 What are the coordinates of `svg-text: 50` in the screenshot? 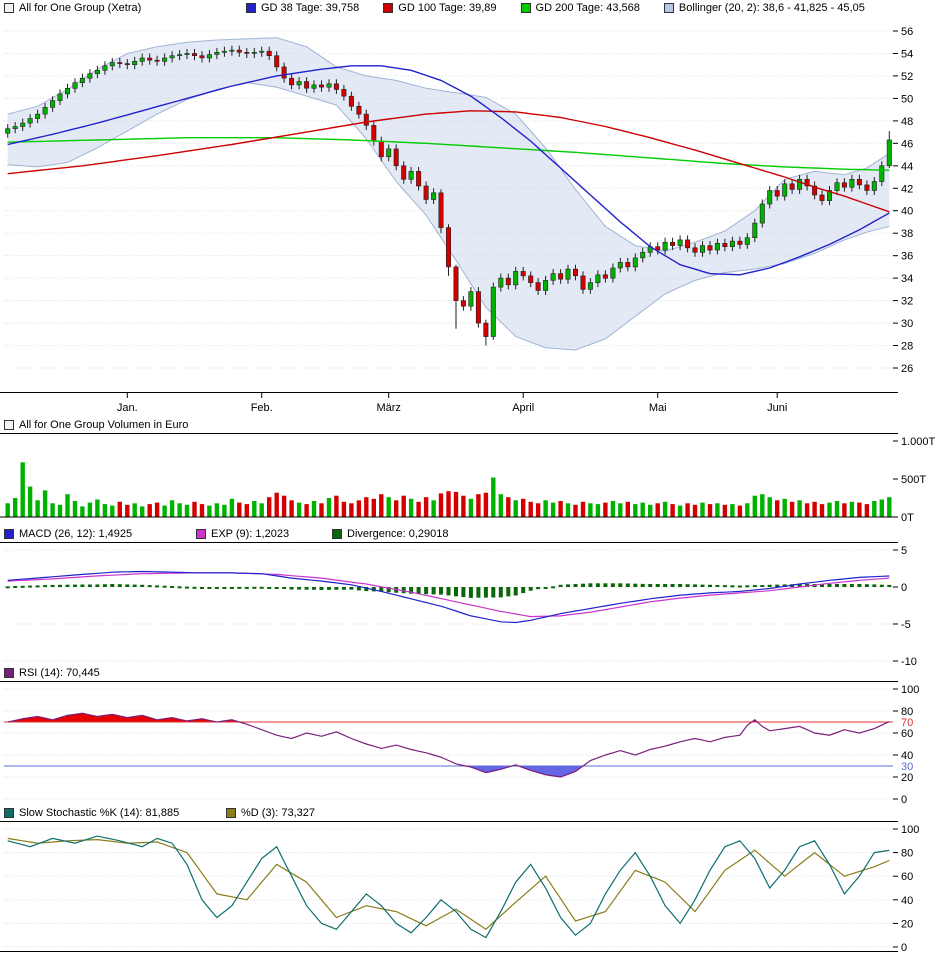 It's located at (907, 99).